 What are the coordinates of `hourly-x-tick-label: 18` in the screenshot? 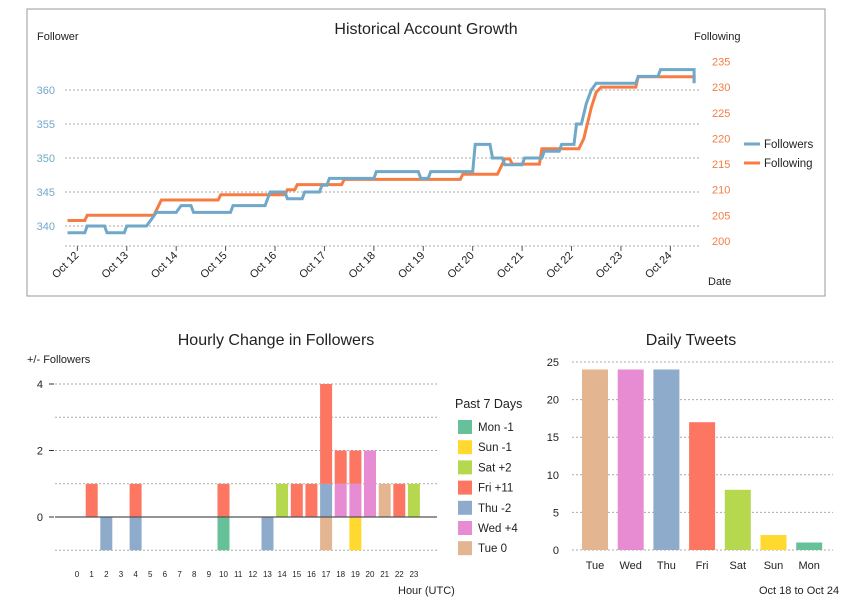 It's located at (340, 574).